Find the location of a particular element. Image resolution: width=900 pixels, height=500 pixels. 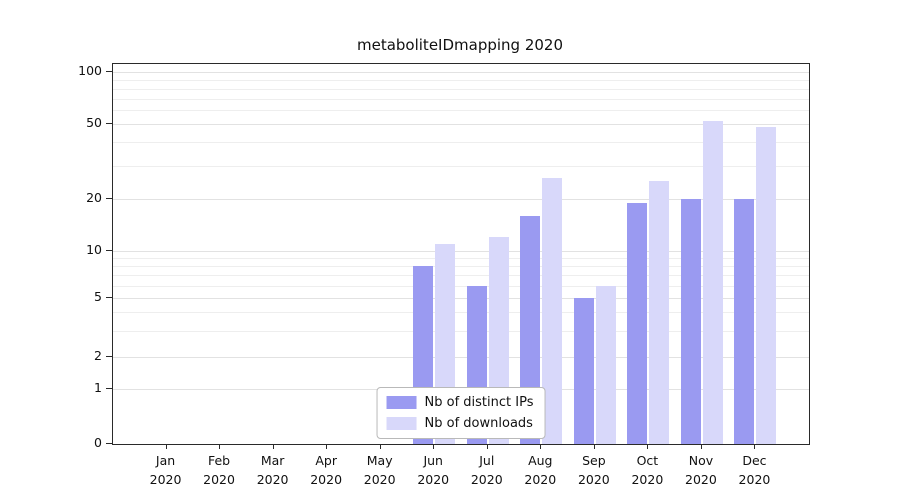

x-tick-label: May 2020 is located at coordinates (379, 470).